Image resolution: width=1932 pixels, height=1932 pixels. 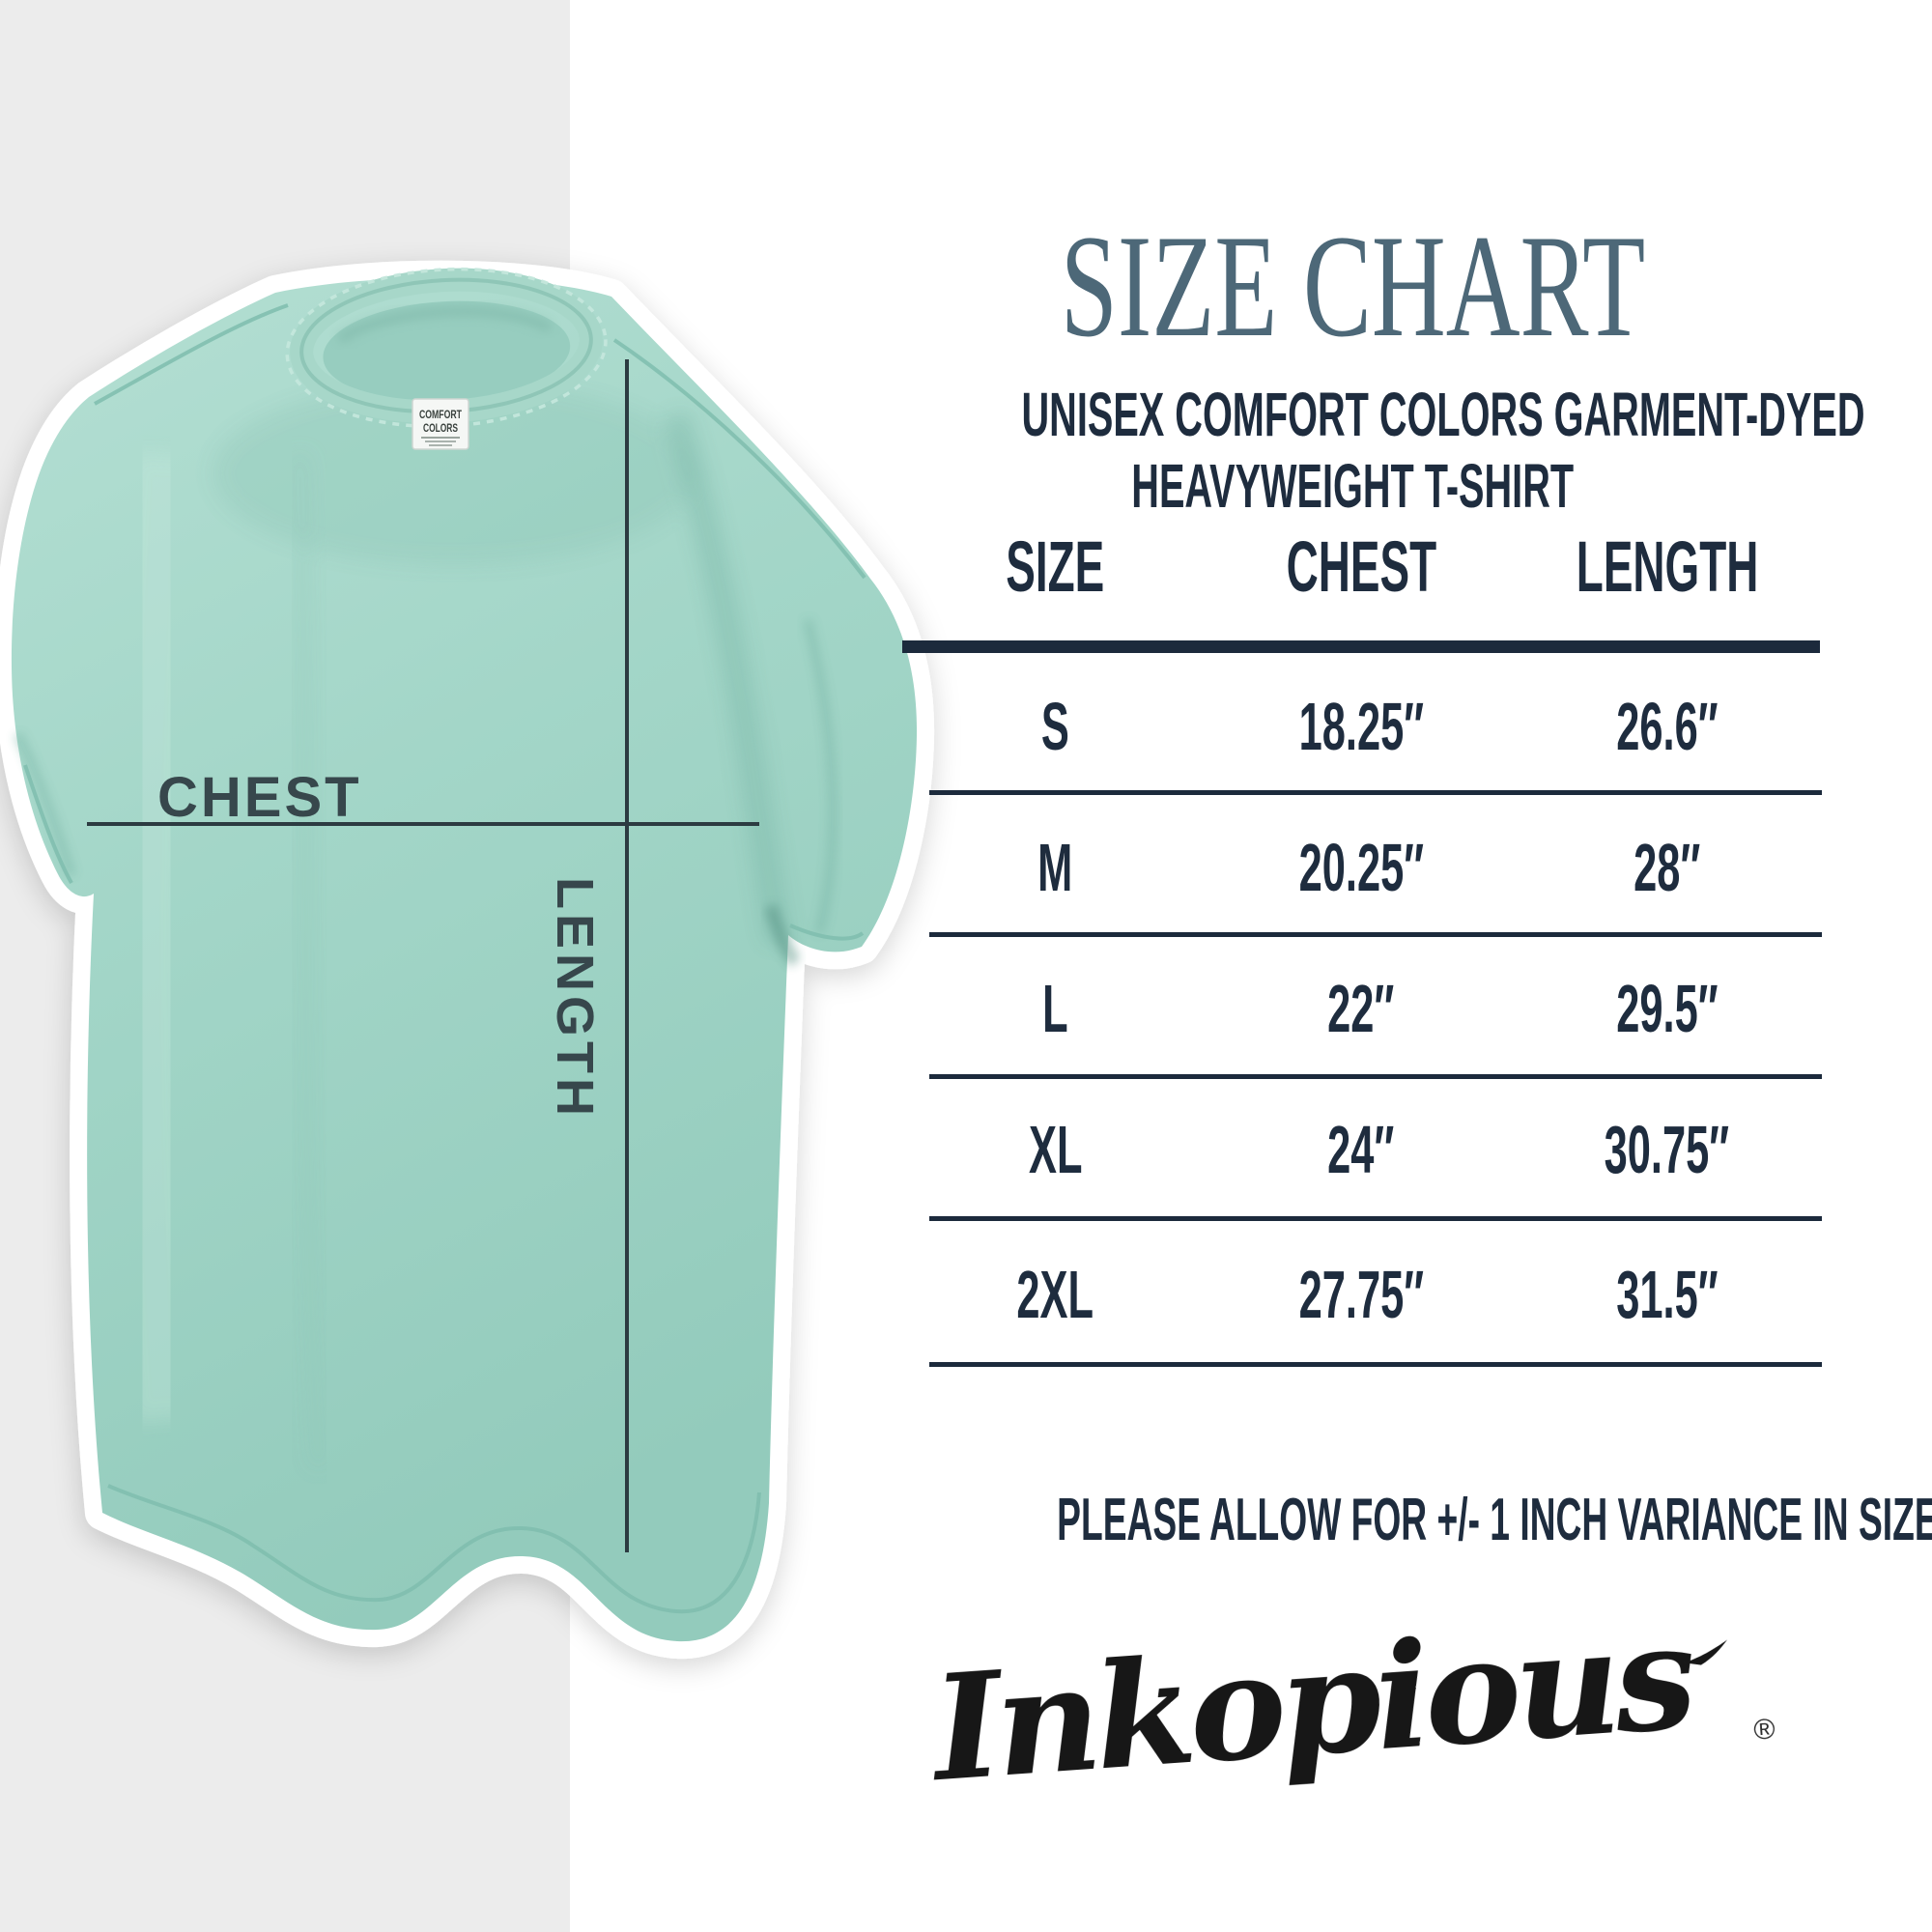 I want to click on length-value: 28″, so click(x=1667, y=867).